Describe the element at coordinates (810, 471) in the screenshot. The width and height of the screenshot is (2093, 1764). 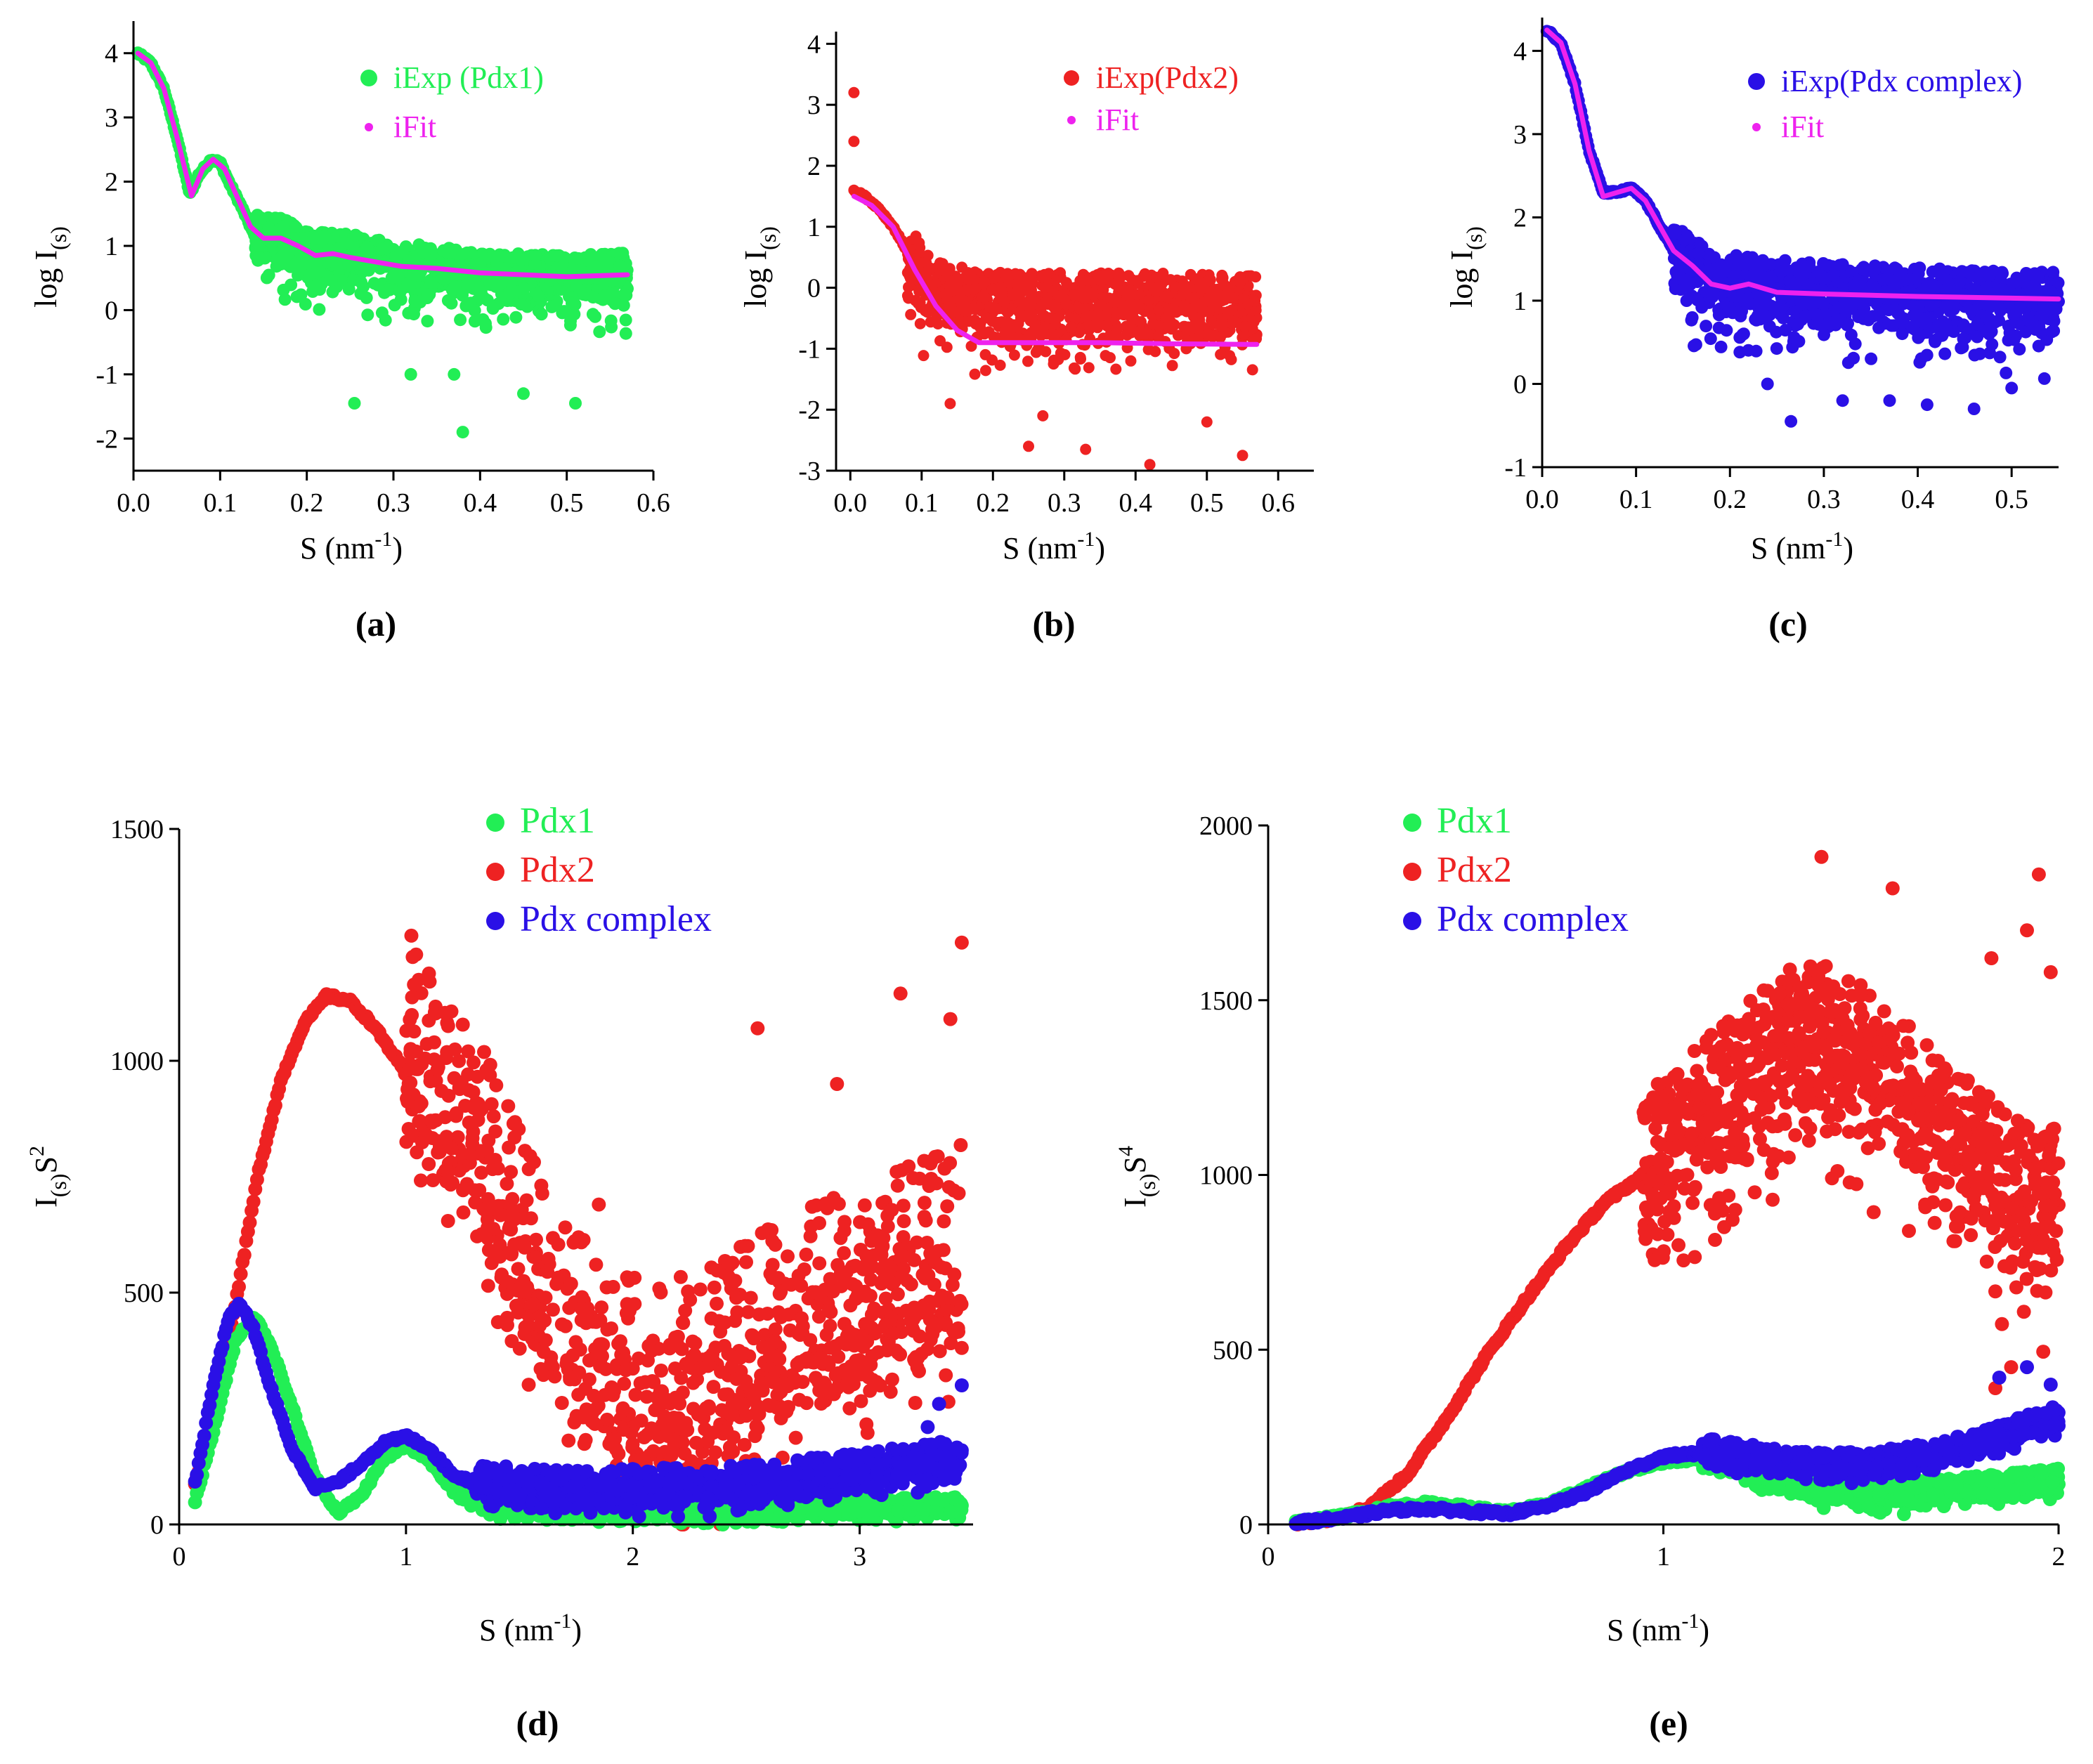
I see `y-tick-label: -3` at that location.